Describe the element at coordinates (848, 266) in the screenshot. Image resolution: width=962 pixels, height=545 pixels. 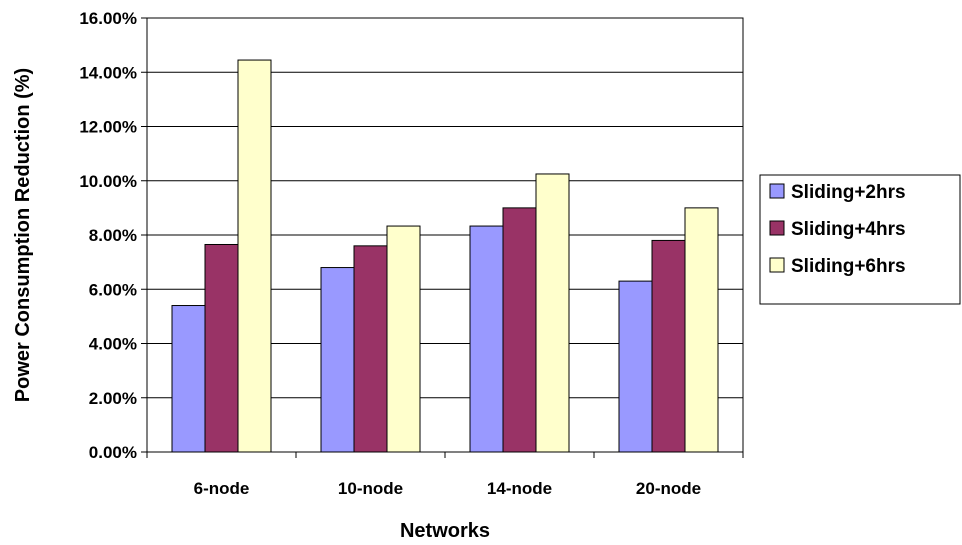
I see `legend-label: Sliding+6hrs` at that location.